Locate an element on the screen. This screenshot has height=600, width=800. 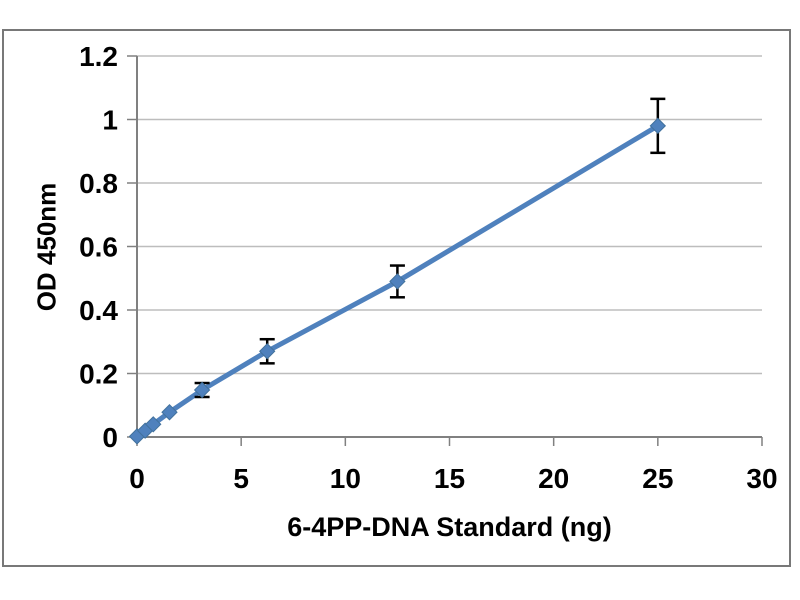
y-tick-label: 1 is located at coordinates (110, 120).